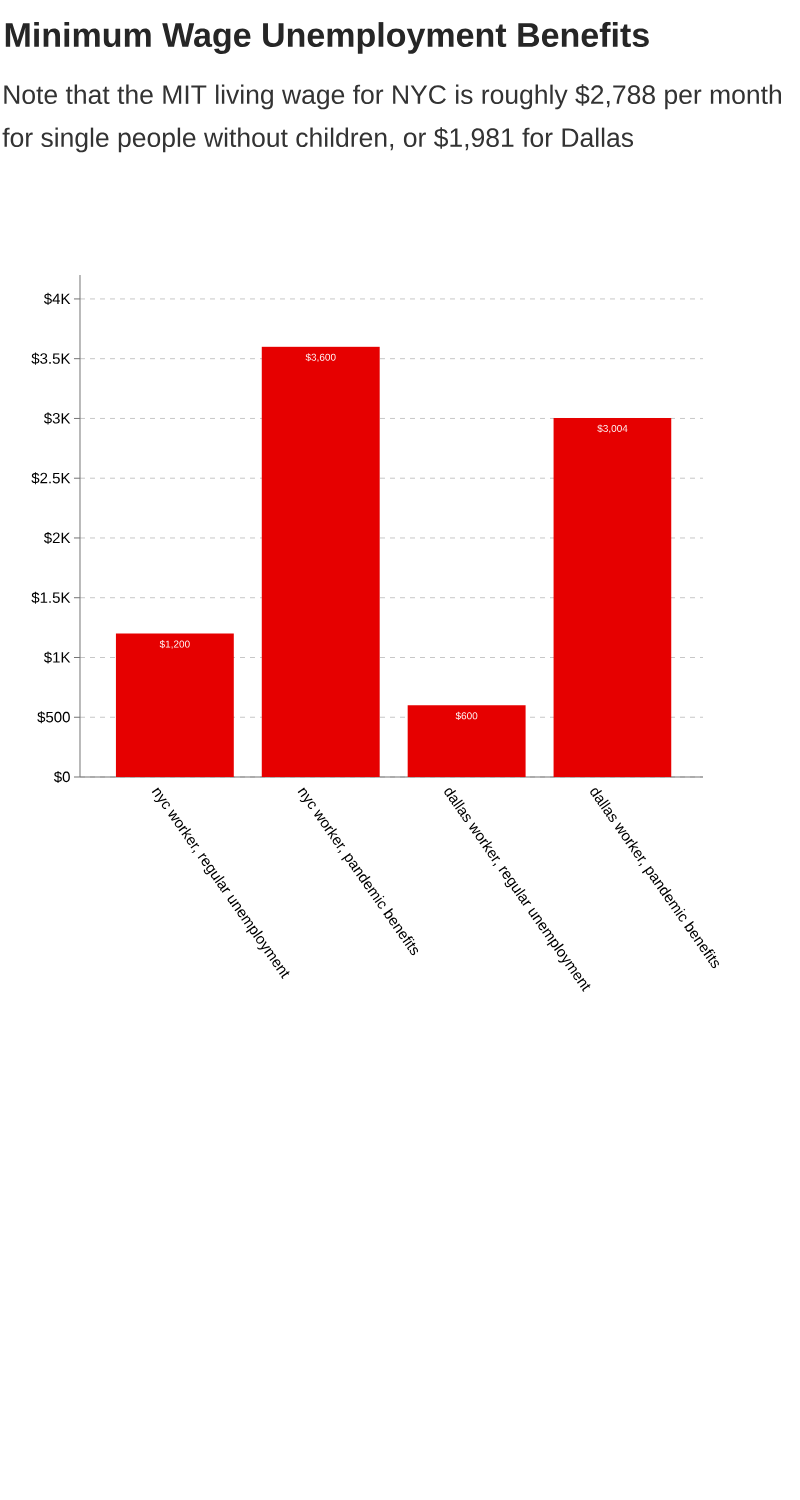 Image resolution: width=800 pixels, height=1500 pixels. I want to click on chart-subtitle: Note that the MIT living wage for NYC is roughly $2,788 per month for single people without children, or $1,981 for Dallas, so click(391, 118).